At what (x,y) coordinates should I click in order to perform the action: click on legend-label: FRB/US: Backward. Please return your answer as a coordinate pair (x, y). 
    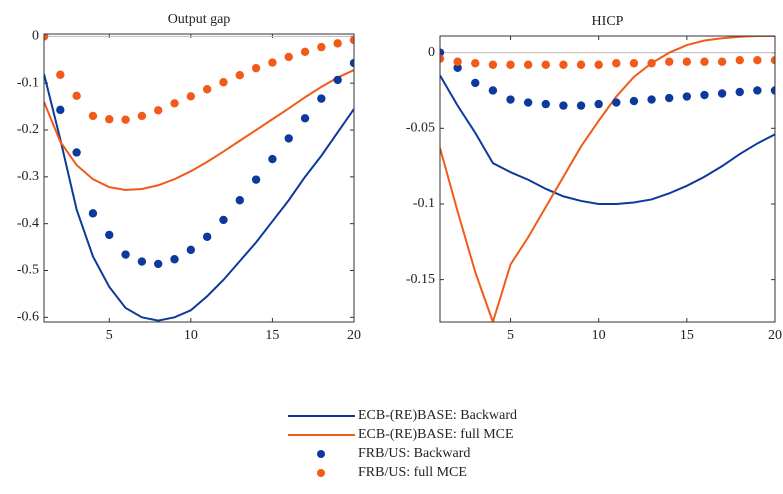
    Looking at the image, I should click on (414, 453).